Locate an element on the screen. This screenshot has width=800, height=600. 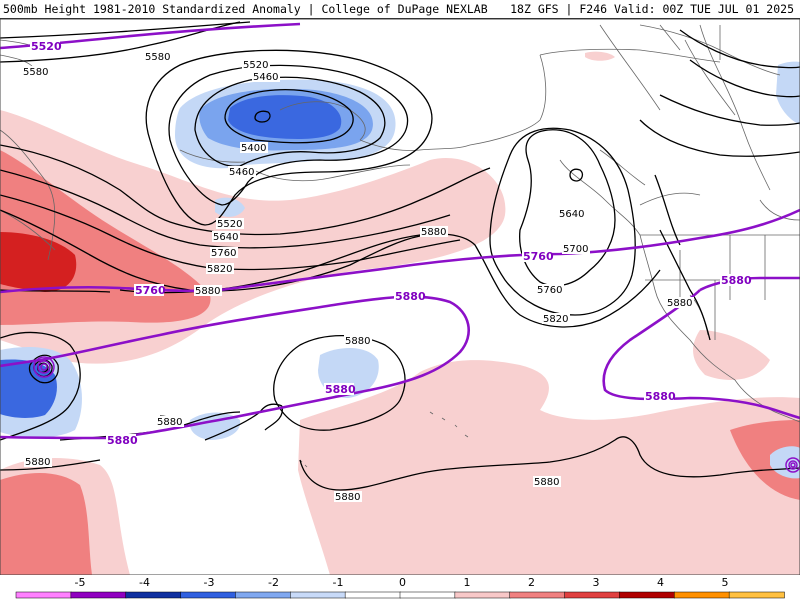
color-scale-tick-label: -5 is located at coordinates (80, 582).